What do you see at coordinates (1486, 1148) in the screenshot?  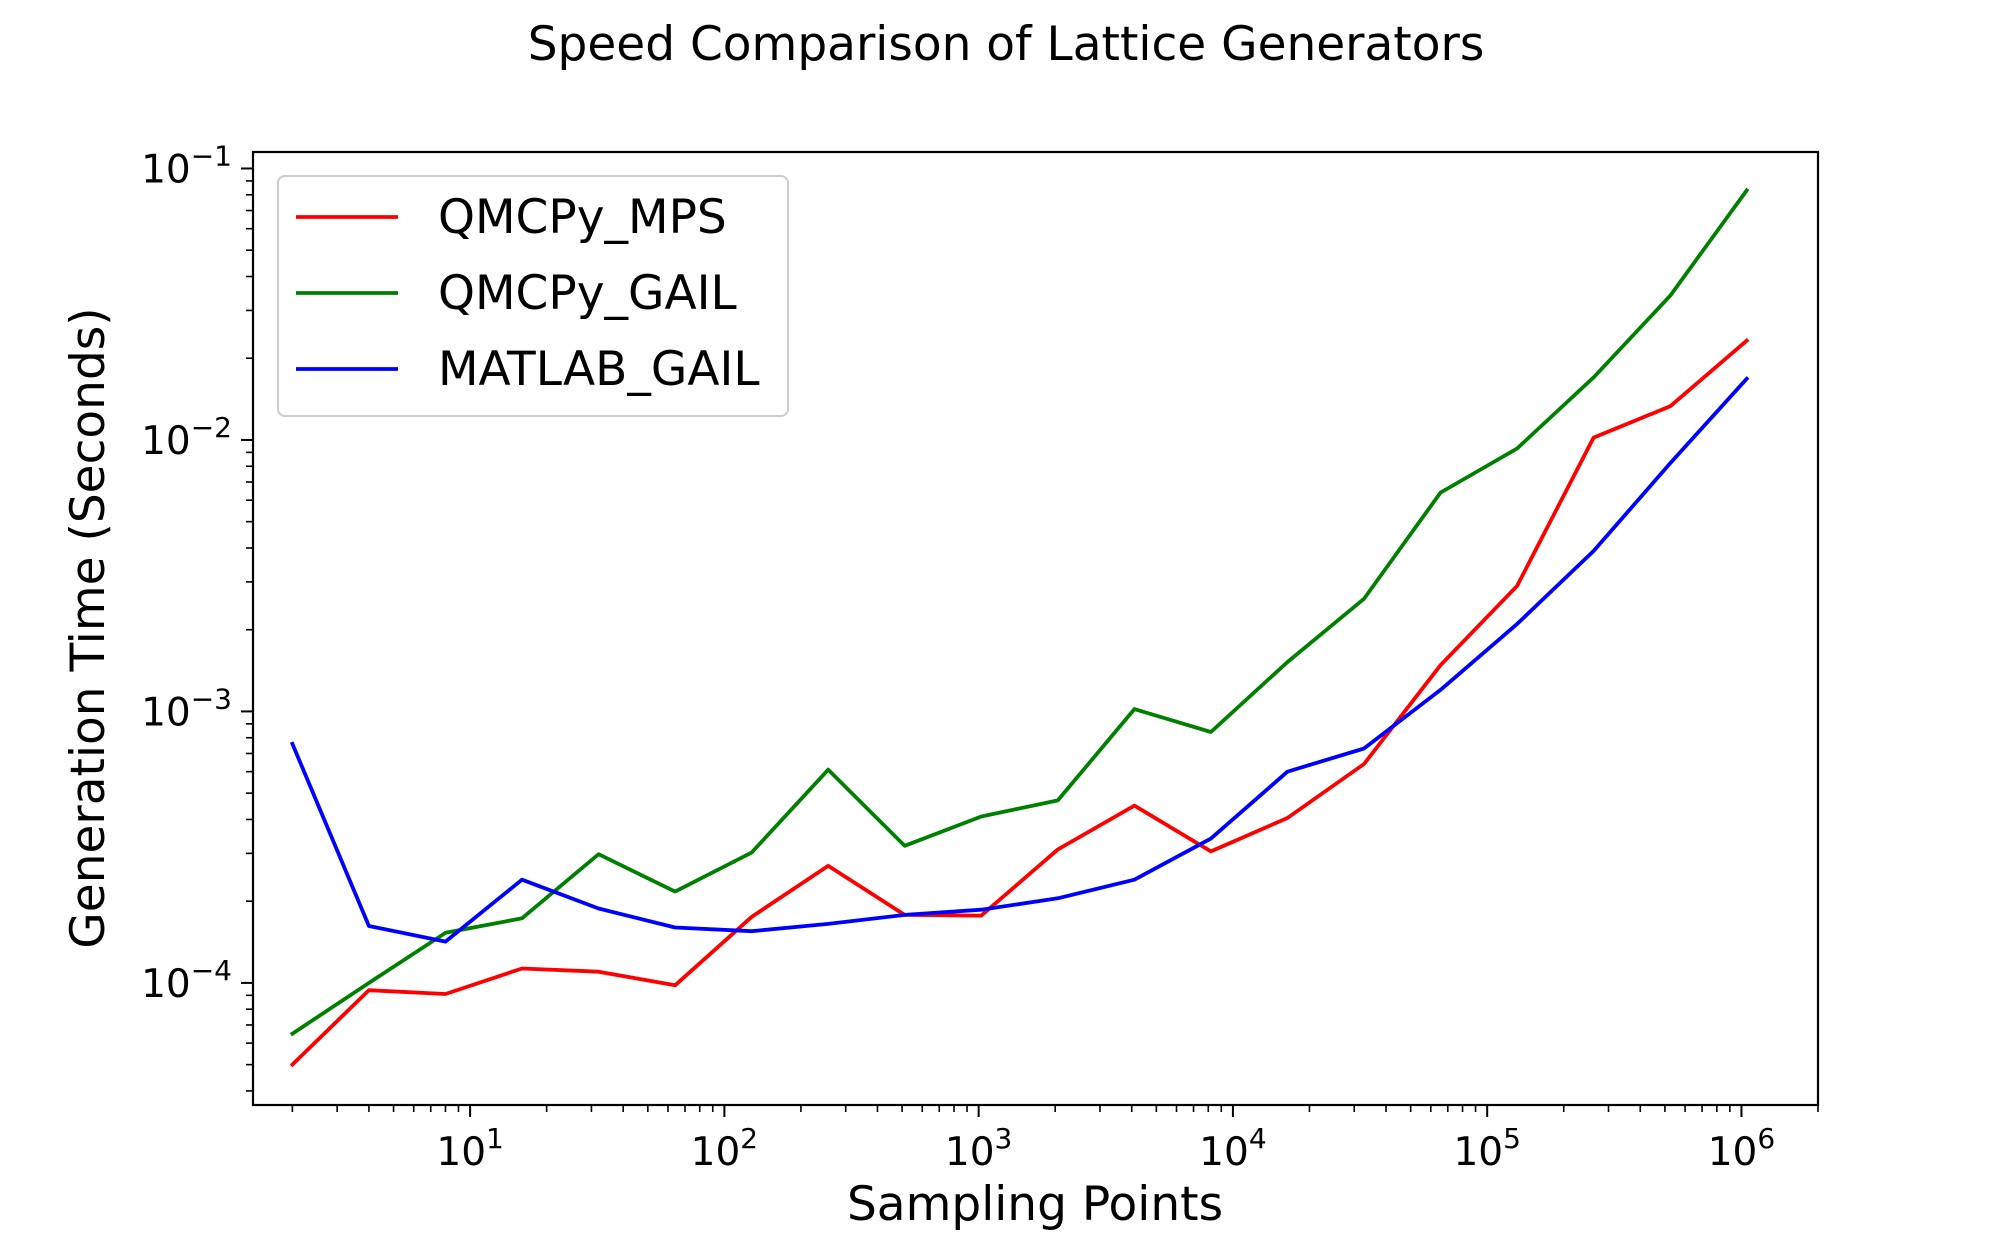 I see `x-tick-label: 10⁵` at bounding box center [1486, 1148].